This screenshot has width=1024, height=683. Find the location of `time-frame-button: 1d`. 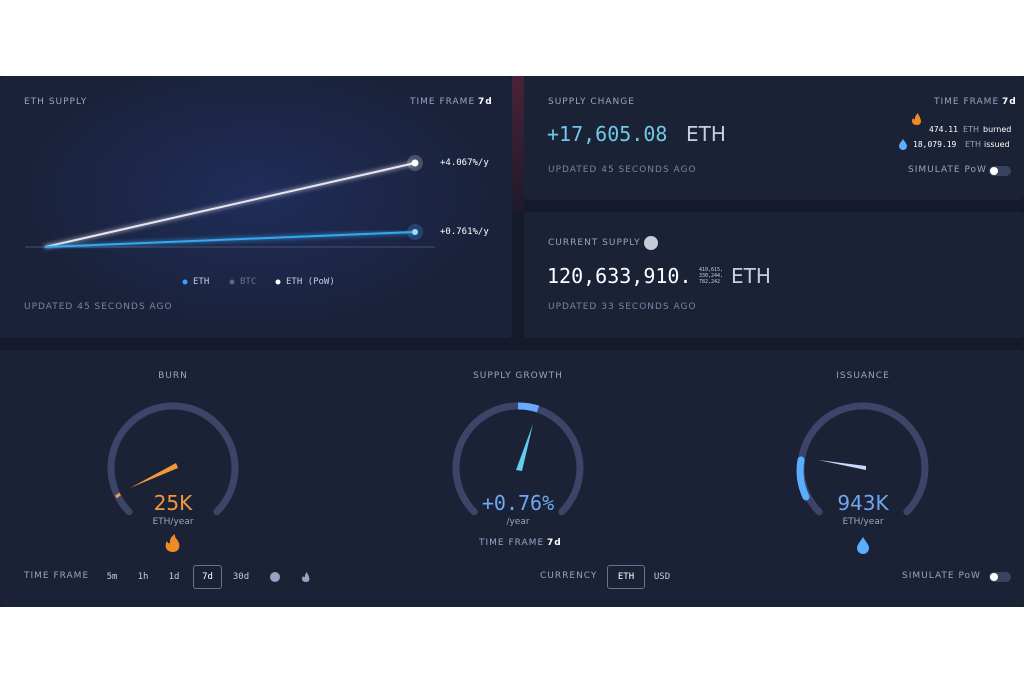

time-frame-button: 1d is located at coordinates (174, 577).